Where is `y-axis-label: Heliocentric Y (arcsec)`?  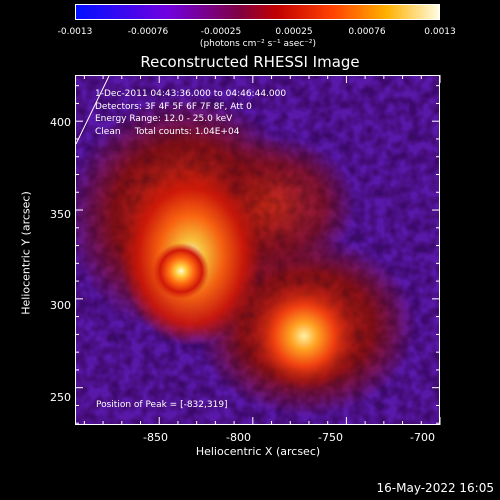
y-axis-label: Heliocentric Y (arcsec) is located at coordinates (26, 253).